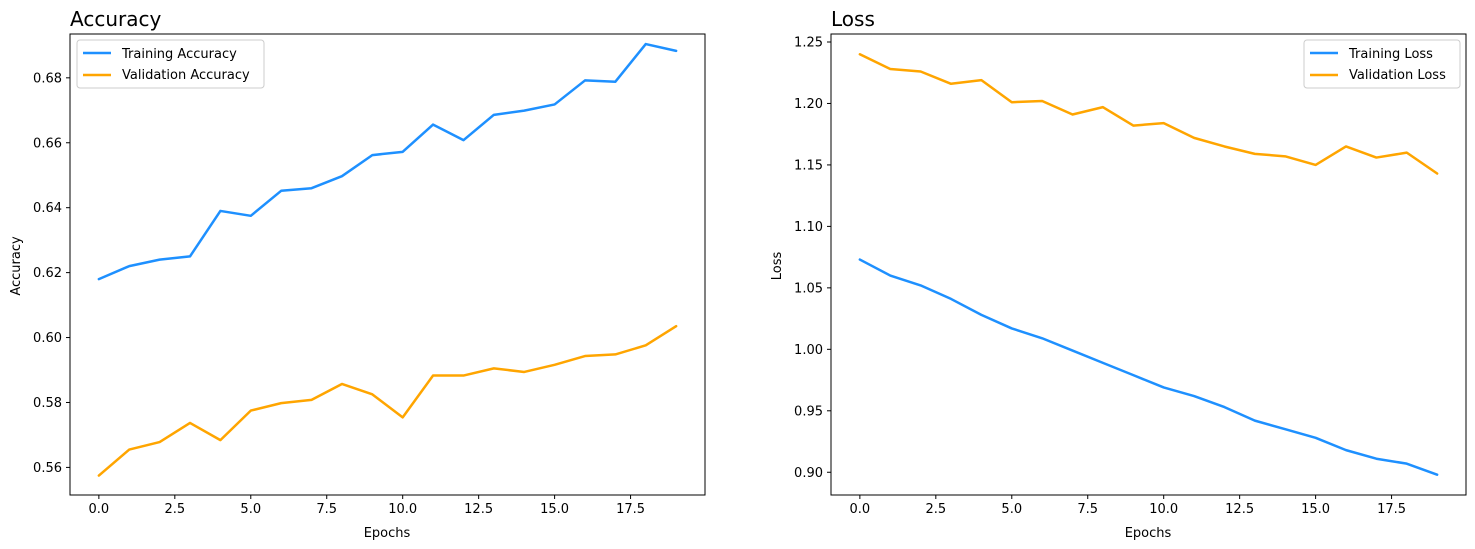 This screenshot has height=549, width=1475. What do you see at coordinates (179, 54) in the screenshot?
I see `legend-label-training-accuracy: Training Accuracy` at bounding box center [179, 54].